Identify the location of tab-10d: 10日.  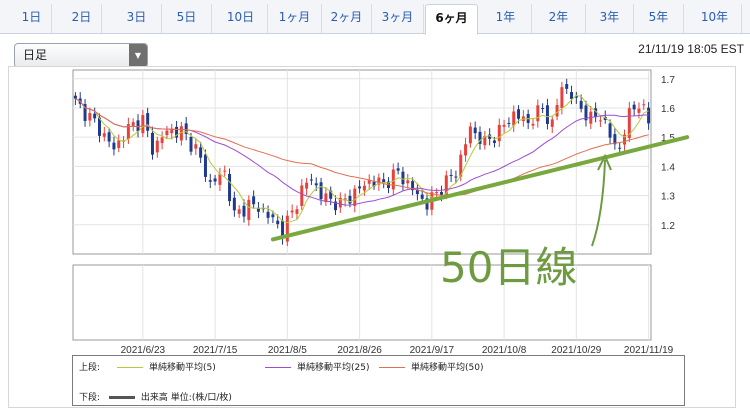
(241, 18).